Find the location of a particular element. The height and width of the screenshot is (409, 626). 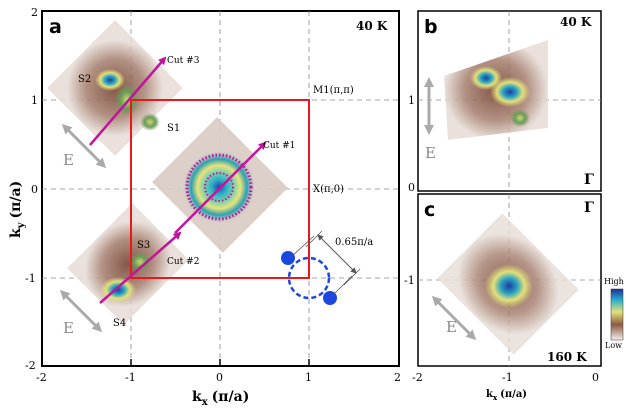

c-xlabel-unit: (π/a) is located at coordinates (513, 394).